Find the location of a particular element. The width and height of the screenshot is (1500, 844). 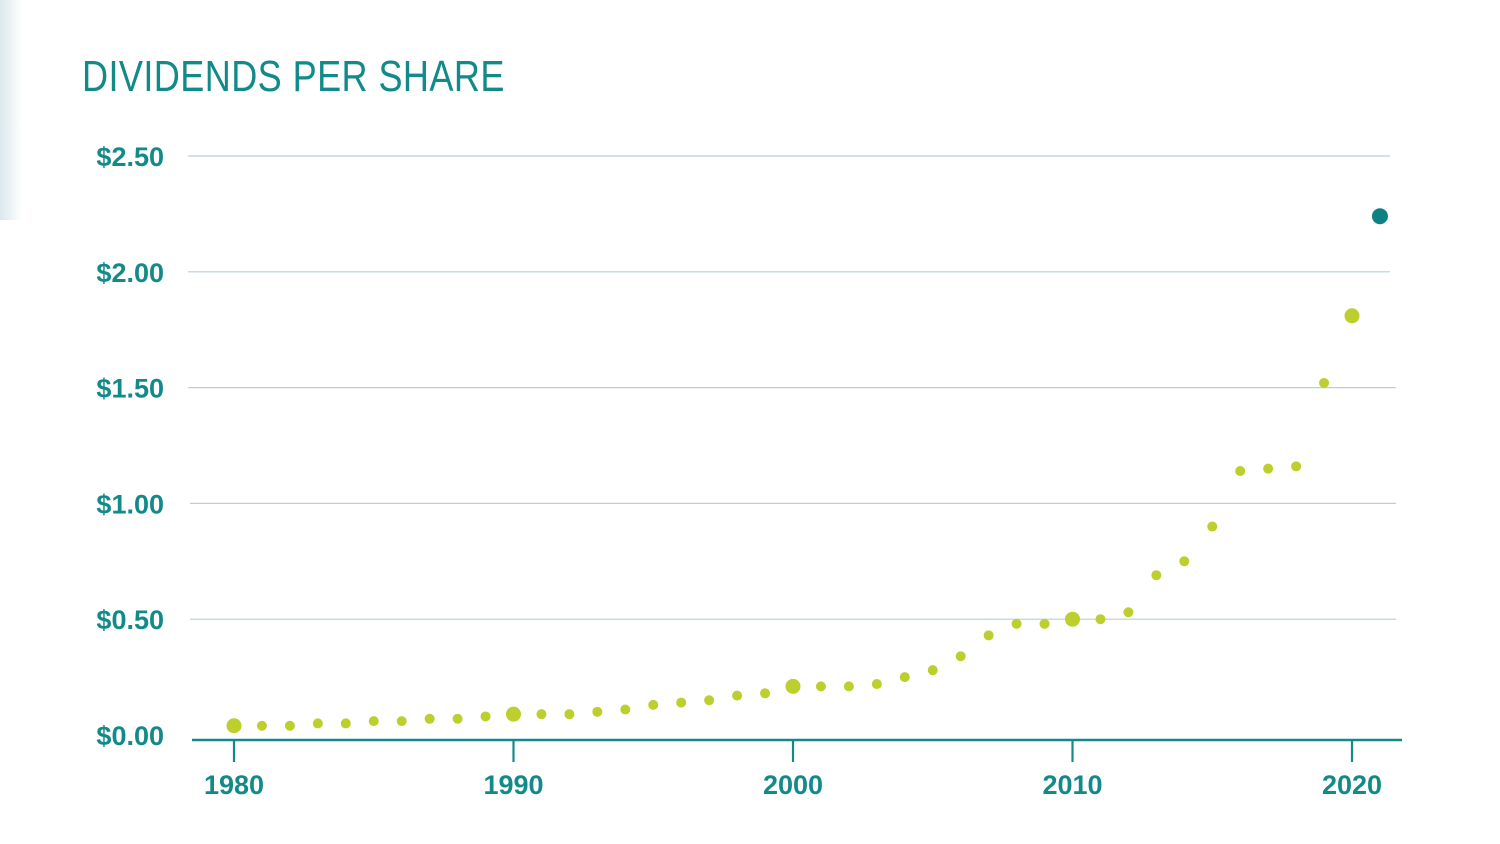

data-point-1998 is located at coordinates (737, 695).